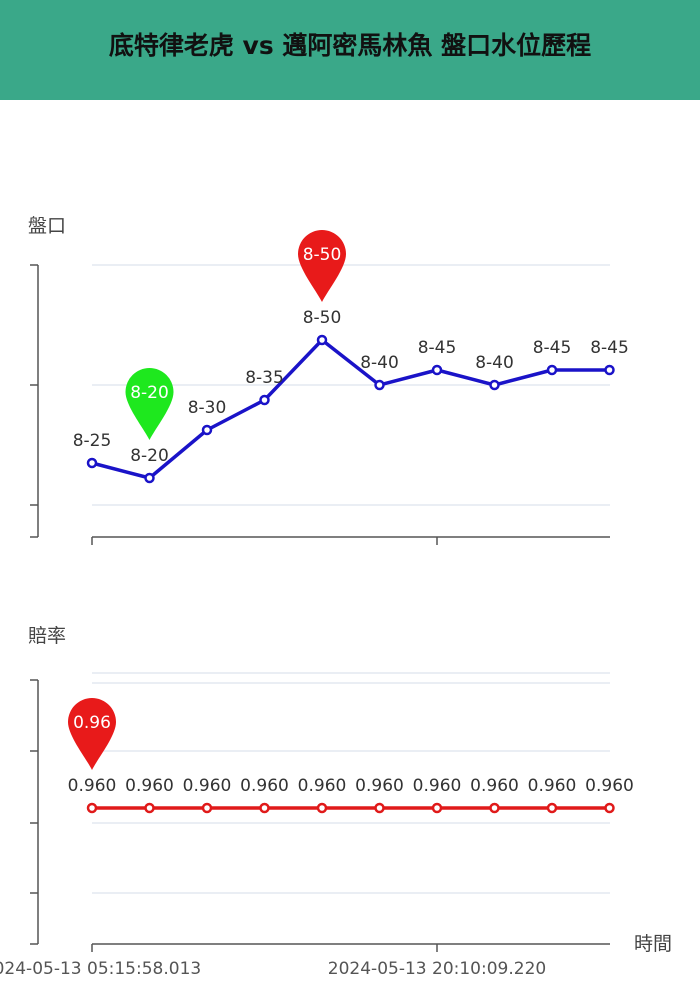 The width and height of the screenshot is (700, 1000). I want to click on page-header: 底特律老虎 vs 邁阿密馬林魚 盤口水位歷程, so click(350, 50).